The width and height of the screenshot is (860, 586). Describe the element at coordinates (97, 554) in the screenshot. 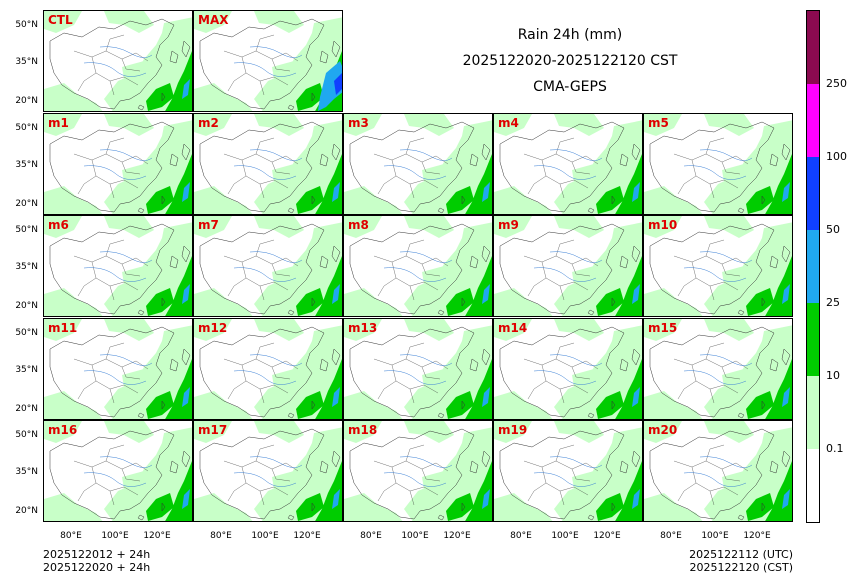

I see `footer-left-line1: 2025122012 + 24h` at that location.